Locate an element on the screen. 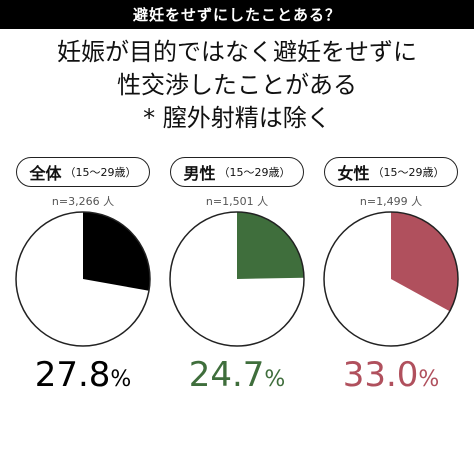 Image resolution: width=474 pixels, height=474 pixels. pie-chart-female is located at coordinates (391, 279).